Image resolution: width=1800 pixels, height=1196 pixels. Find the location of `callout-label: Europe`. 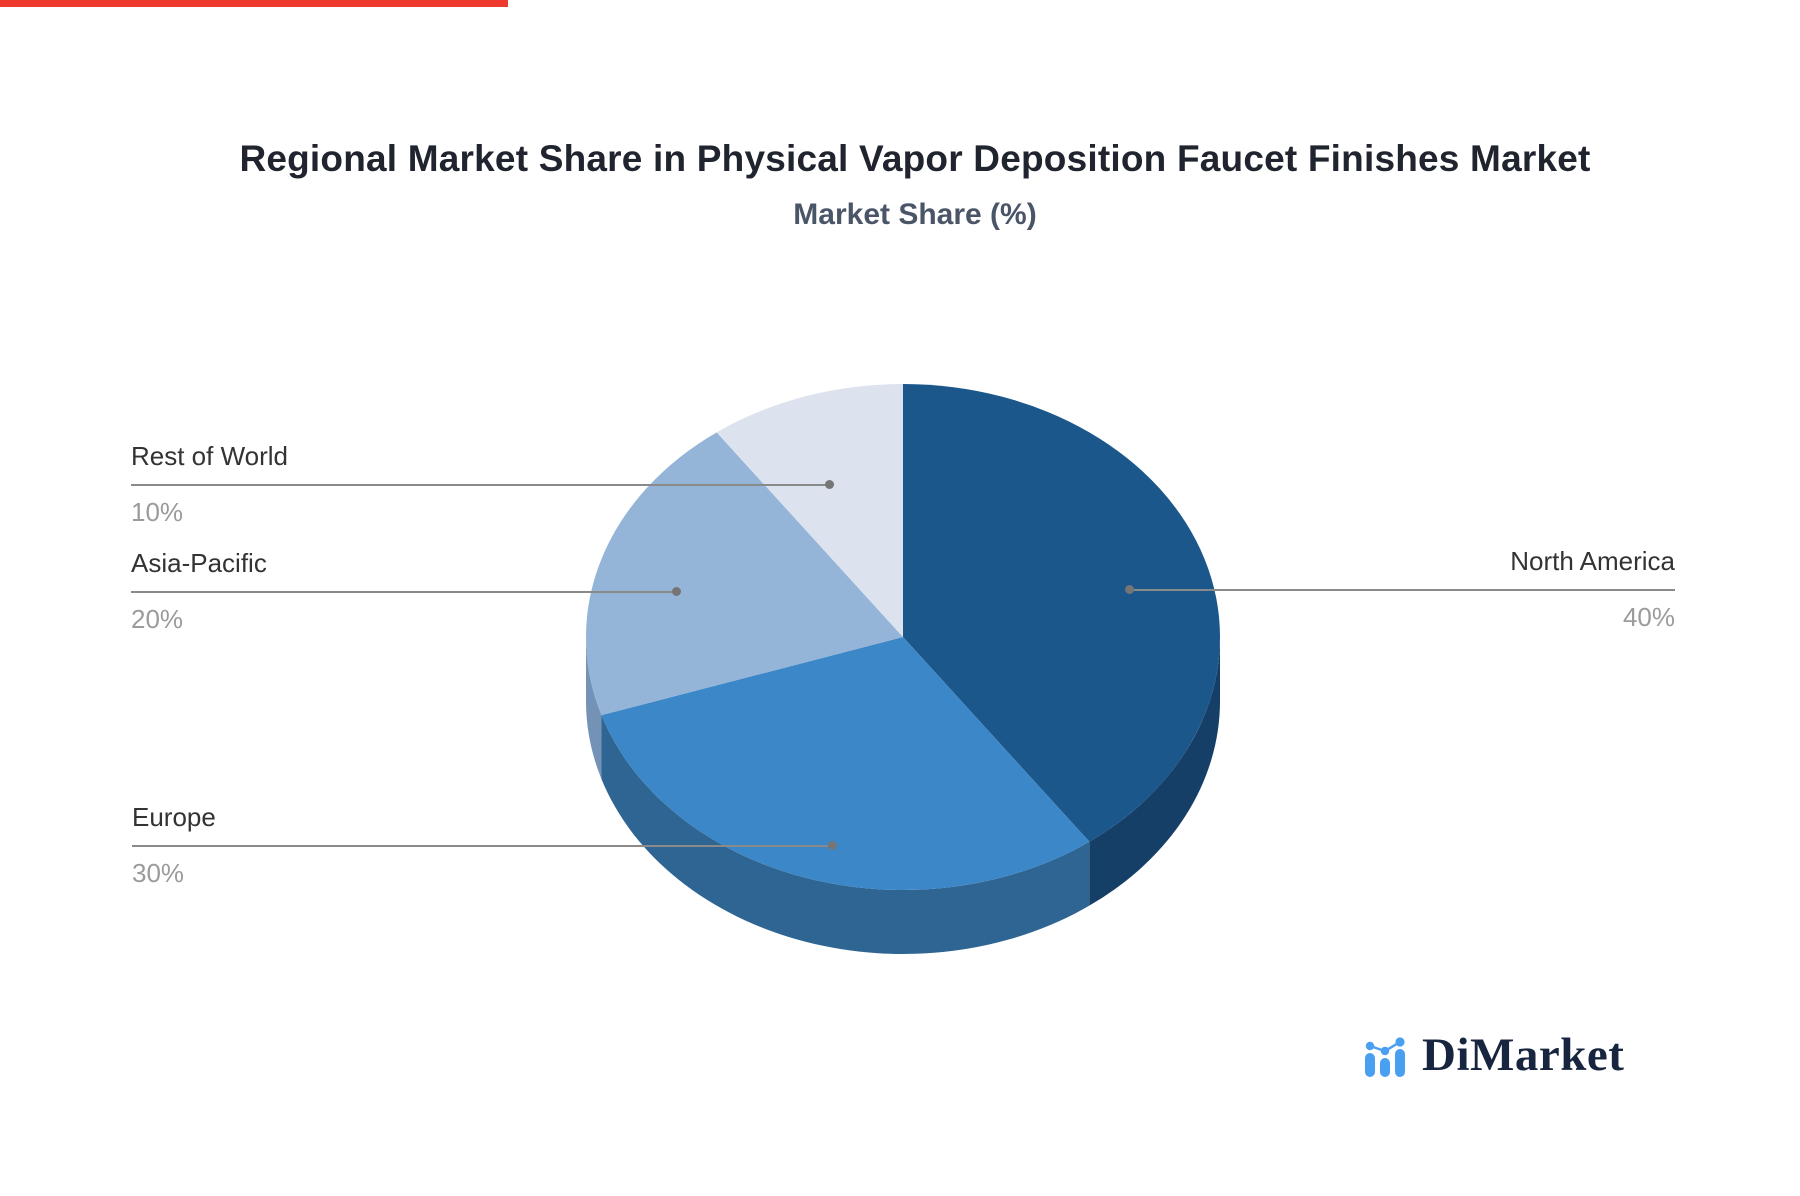

callout-label: Europe is located at coordinates (174, 817).